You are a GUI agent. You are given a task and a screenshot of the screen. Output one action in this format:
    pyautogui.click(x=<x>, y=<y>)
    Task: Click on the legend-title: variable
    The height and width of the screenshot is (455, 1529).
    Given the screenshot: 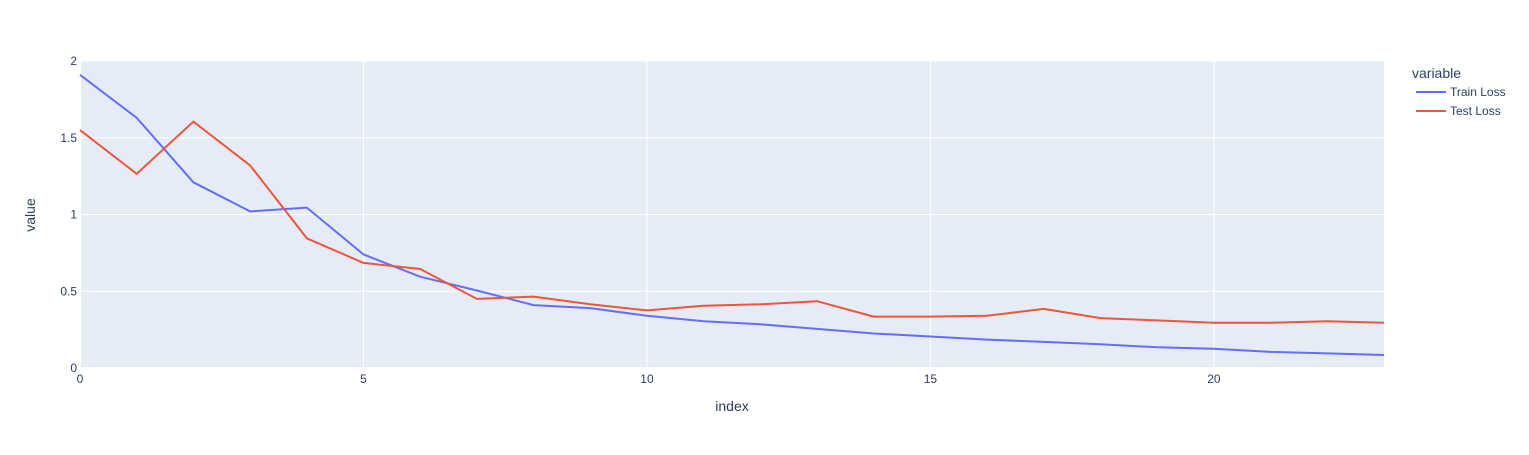 What is the action you would take?
    pyautogui.click(x=1436, y=73)
    